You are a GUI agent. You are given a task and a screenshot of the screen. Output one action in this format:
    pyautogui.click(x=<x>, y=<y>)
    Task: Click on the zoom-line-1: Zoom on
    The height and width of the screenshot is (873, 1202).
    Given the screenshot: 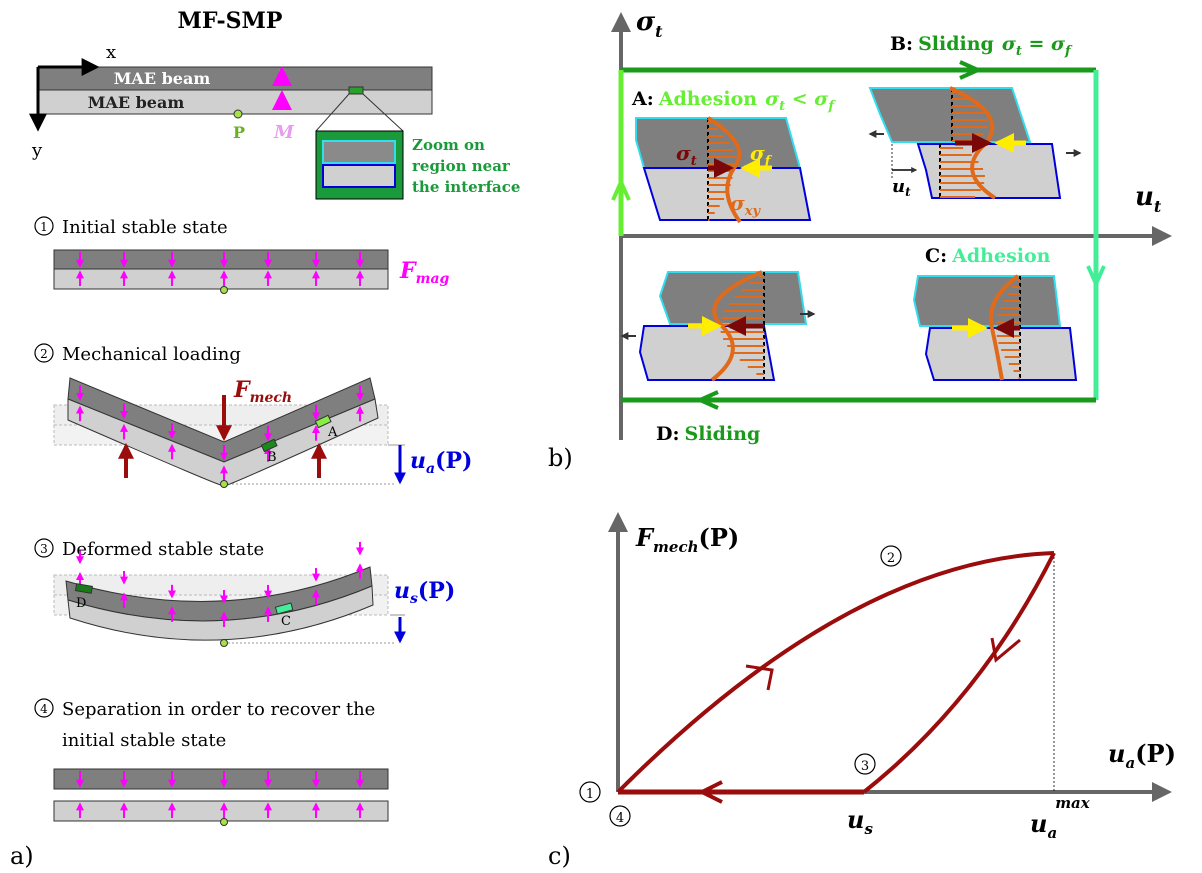 What is the action you would take?
    pyautogui.click(x=448, y=145)
    